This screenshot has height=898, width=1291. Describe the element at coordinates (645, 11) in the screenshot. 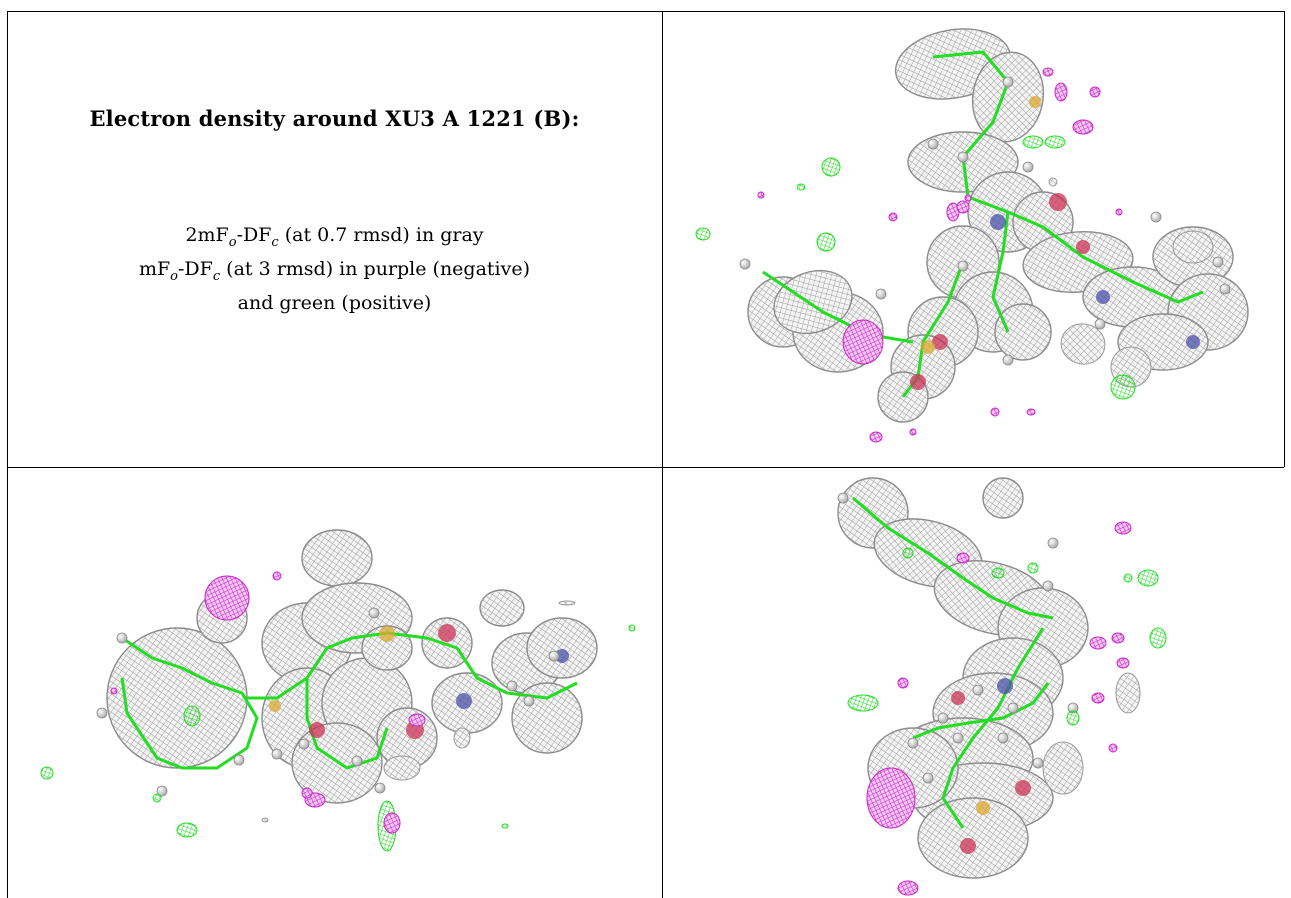

I see `table-top-border` at that location.